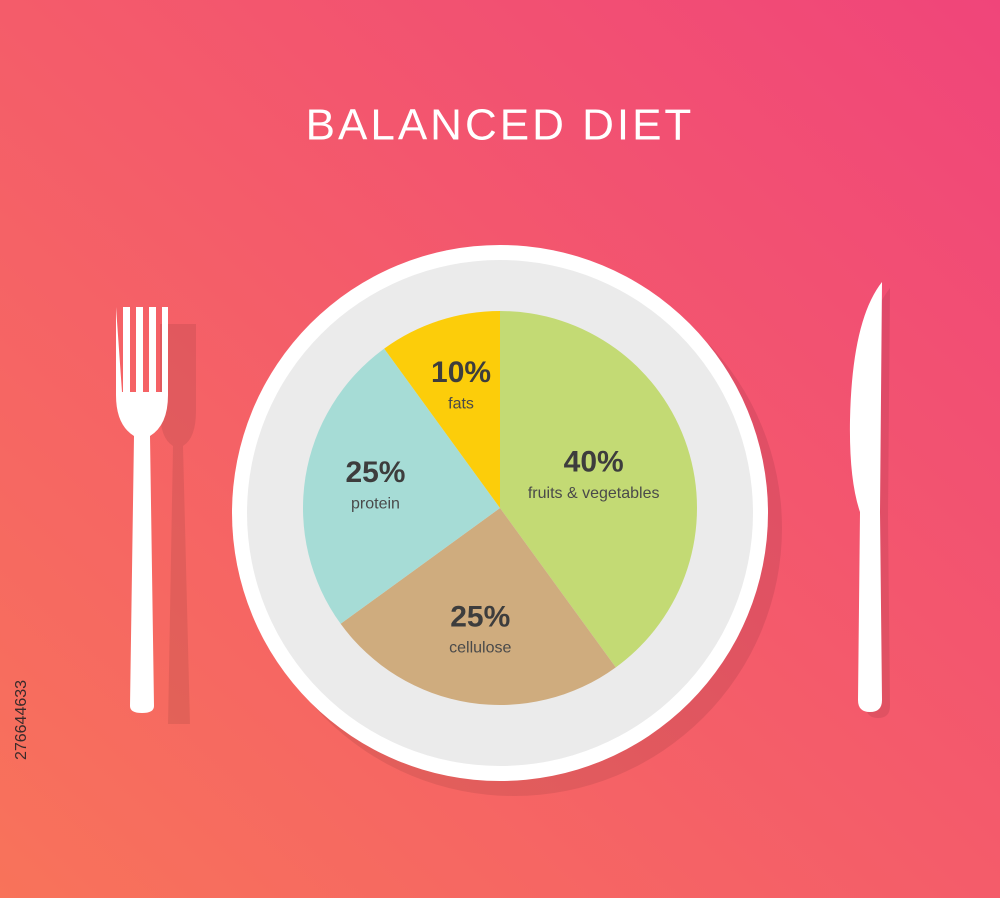 The width and height of the screenshot is (1000, 898). Describe the element at coordinates (594, 493) in the screenshot. I see `category-label: fruits & vegetables` at that location.